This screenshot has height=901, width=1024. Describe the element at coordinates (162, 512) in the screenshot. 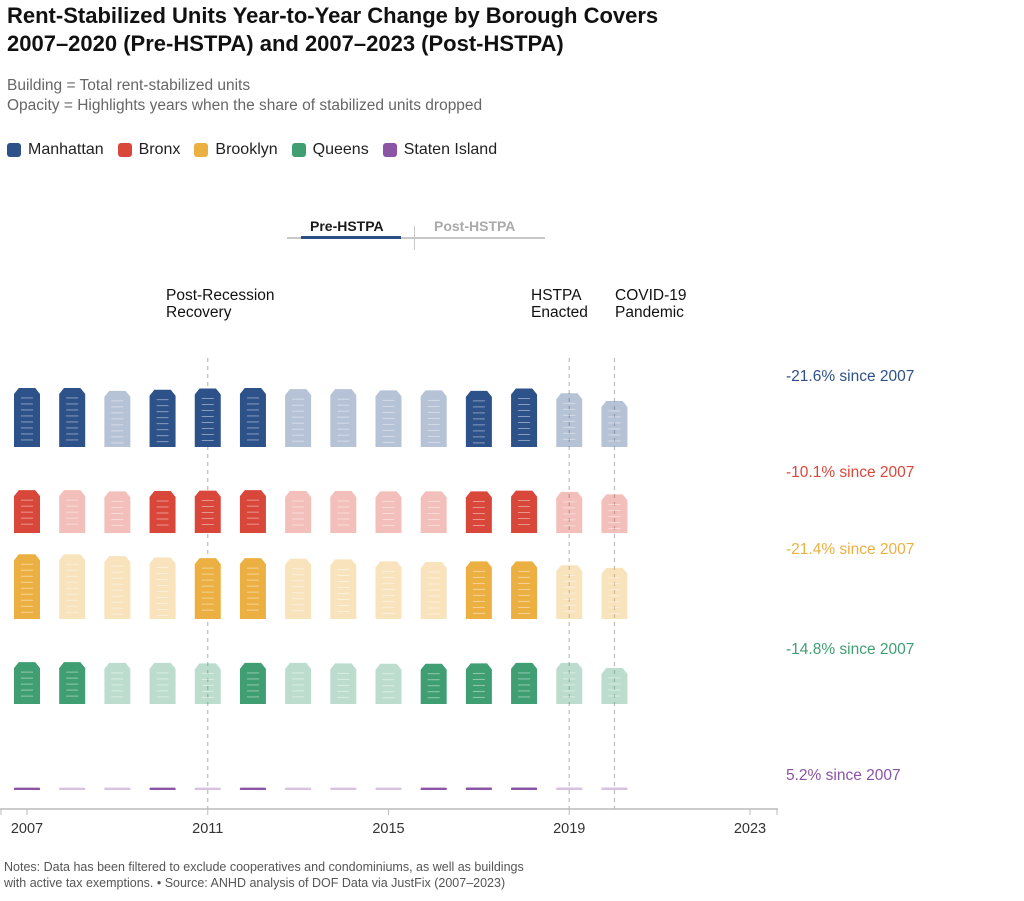

I see `building-bronx-2010` at that location.